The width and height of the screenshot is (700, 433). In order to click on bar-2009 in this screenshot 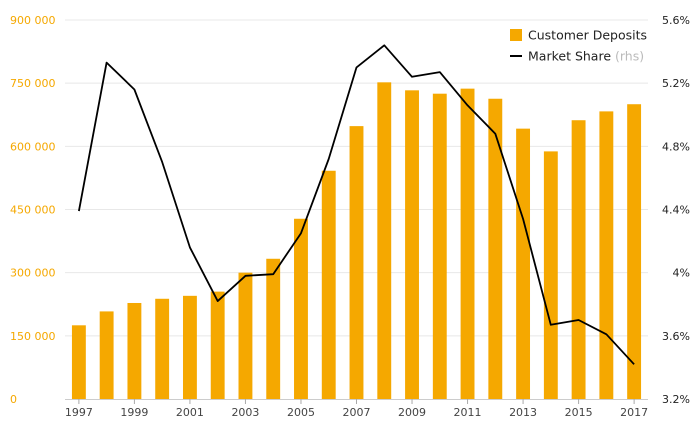, I will do `click(412, 244)`.